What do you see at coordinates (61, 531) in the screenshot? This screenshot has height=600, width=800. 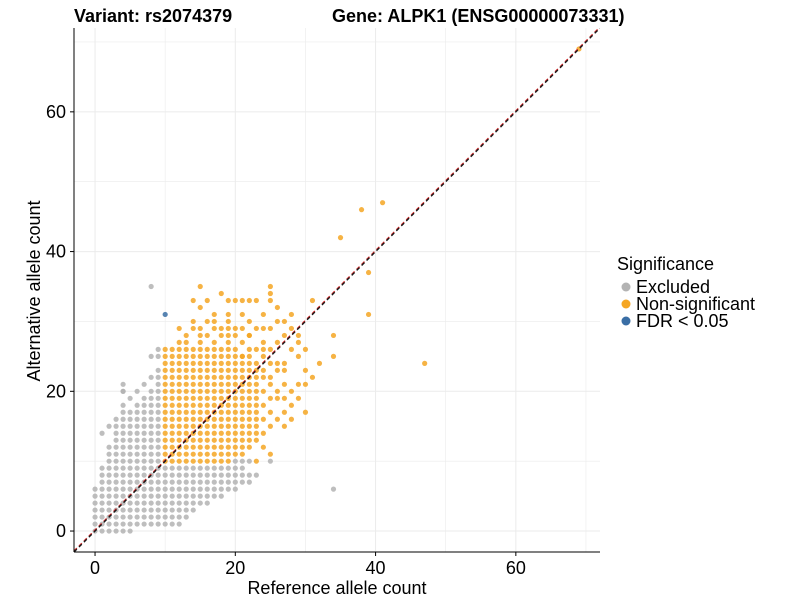 I see `y-tick-label: 0` at bounding box center [61, 531].